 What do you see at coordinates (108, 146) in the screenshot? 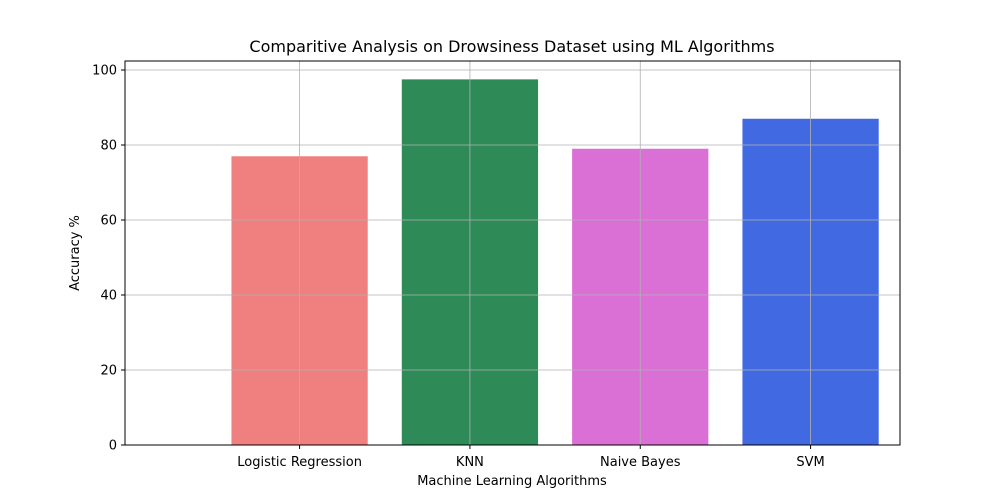
I see `y-tick-label: 80` at bounding box center [108, 146].